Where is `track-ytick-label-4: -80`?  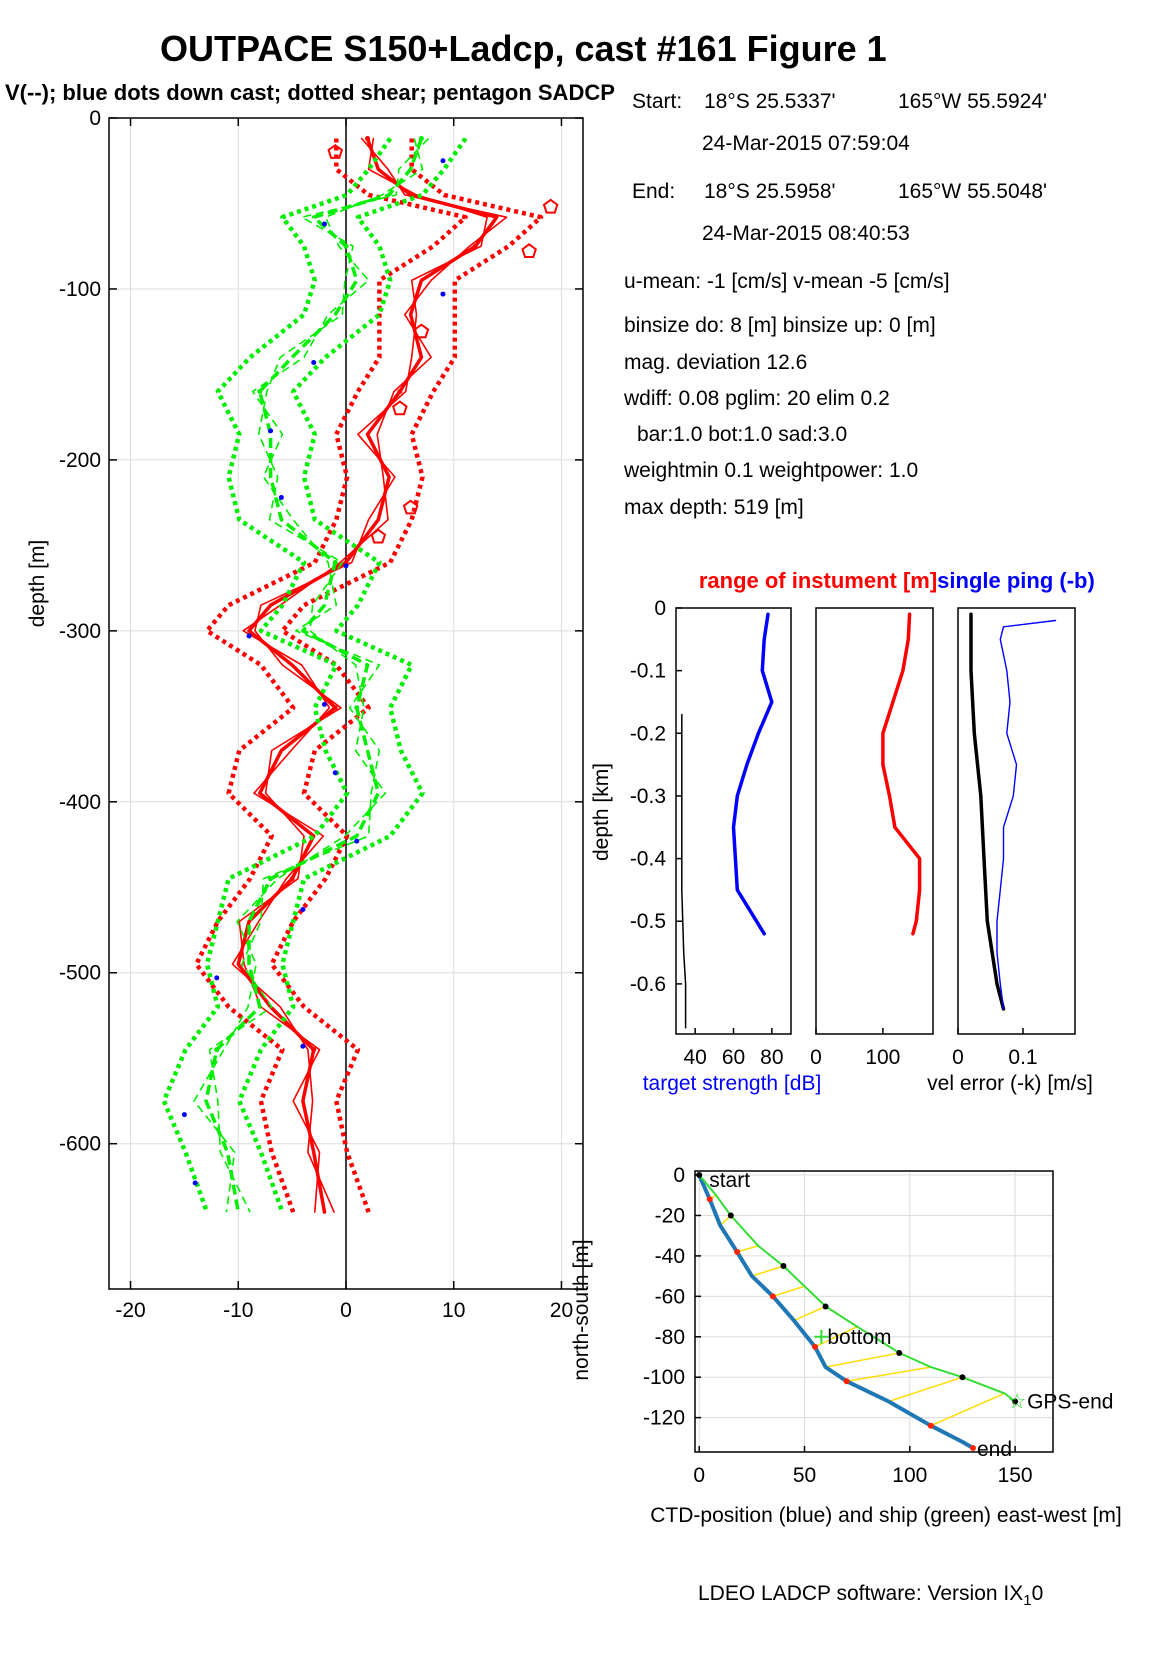 track-ytick-label-4: -80 is located at coordinates (670, 1337).